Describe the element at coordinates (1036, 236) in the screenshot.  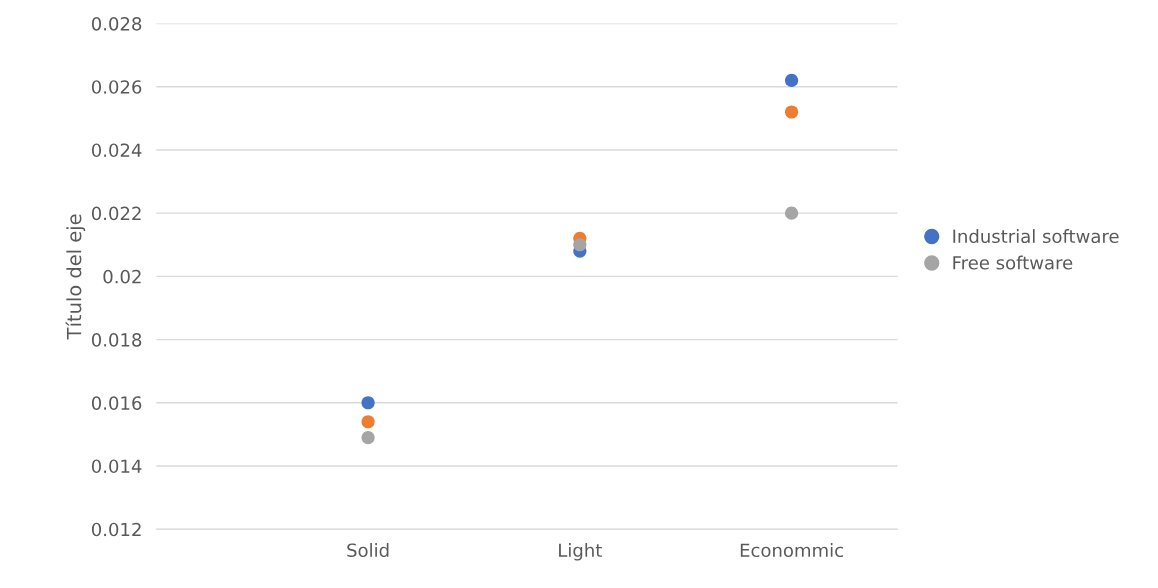
I see `legend-label: Industrial software` at that location.